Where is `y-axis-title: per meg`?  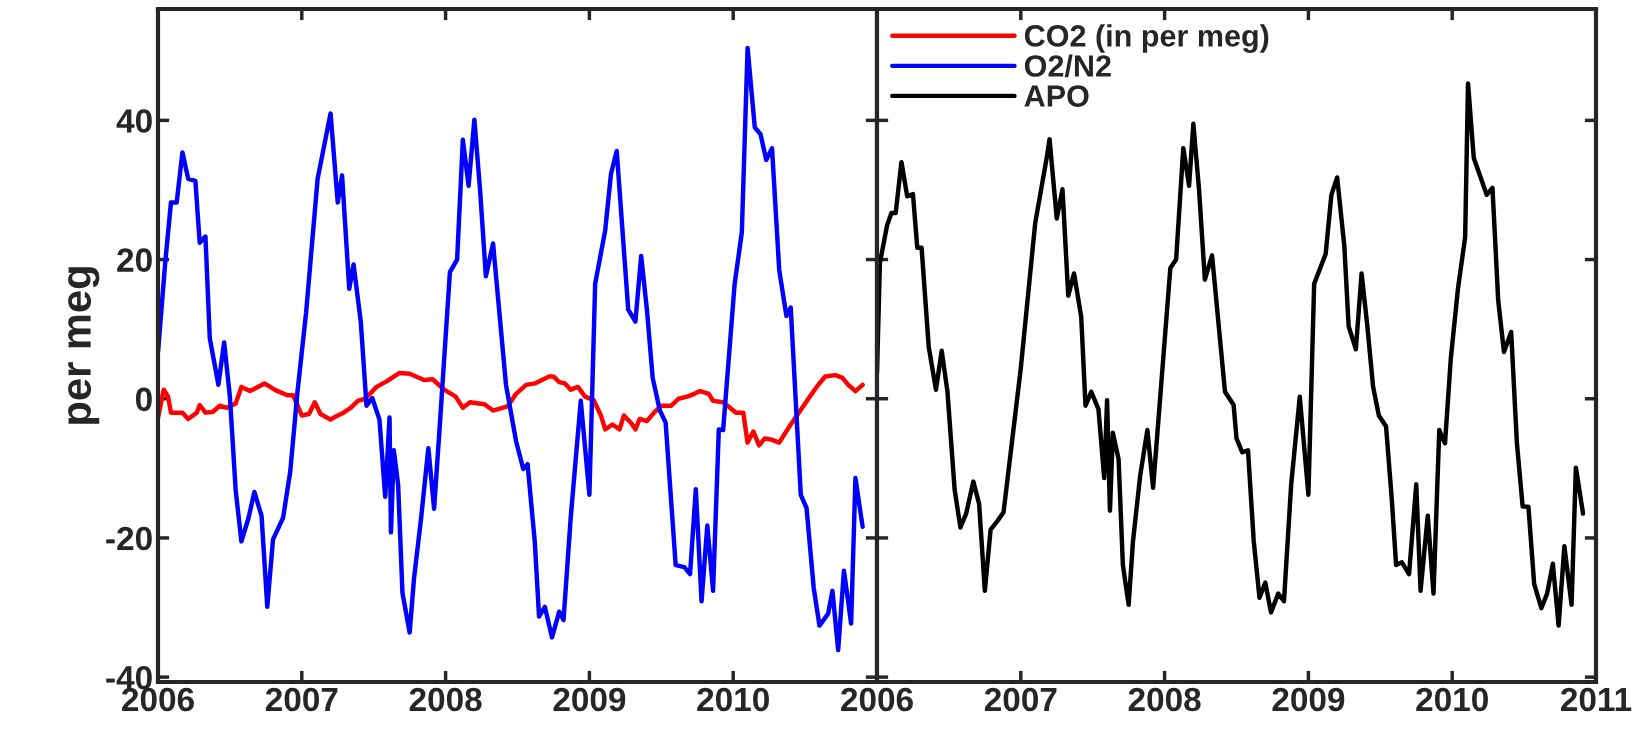
y-axis-title: per meg is located at coordinates (84, 345).